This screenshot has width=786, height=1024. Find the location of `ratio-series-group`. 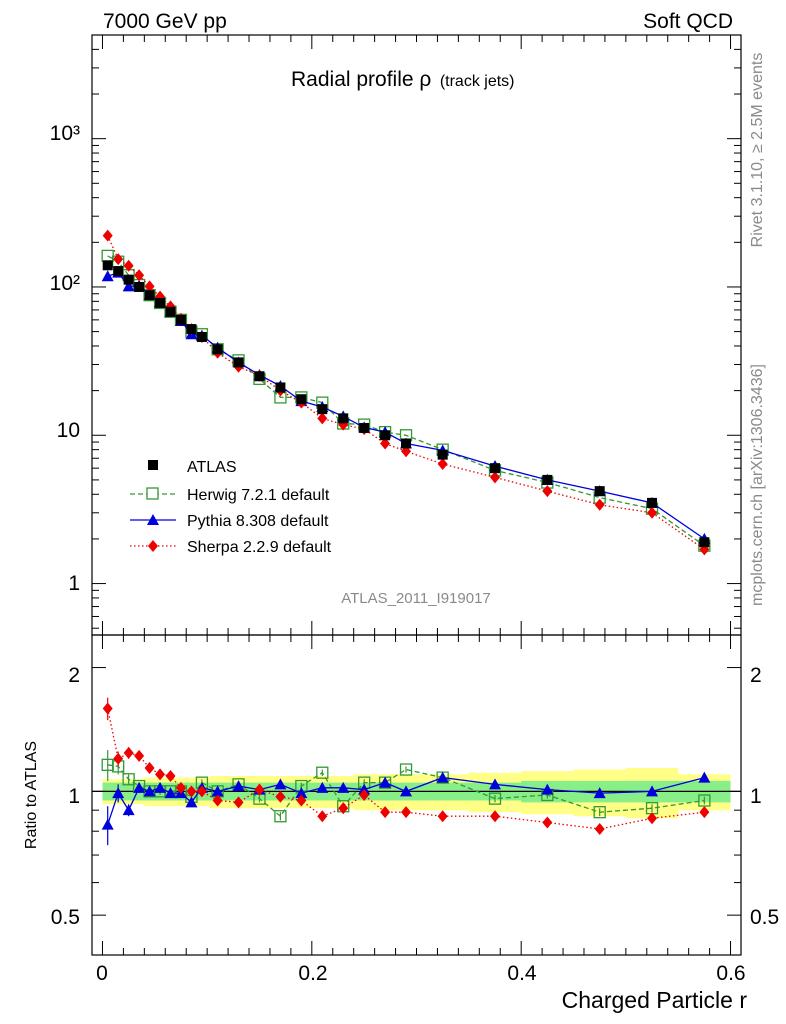

ratio-series-group is located at coordinates (406, 771).